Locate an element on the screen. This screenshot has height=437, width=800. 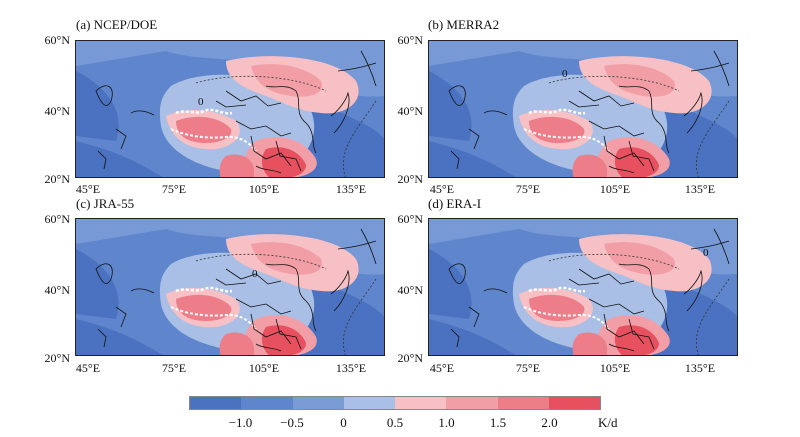
colorbar-tick-label: −0.5 is located at coordinates (292, 422).